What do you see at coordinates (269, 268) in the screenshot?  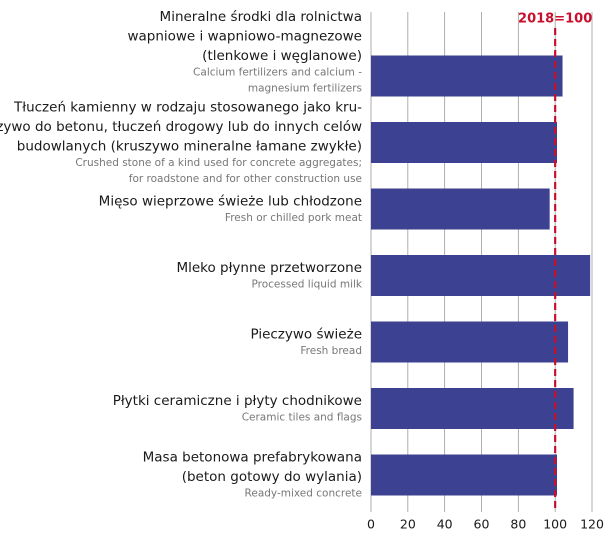 I see `category-label: Mleko płynne przetworzone` at bounding box center [269, 268].